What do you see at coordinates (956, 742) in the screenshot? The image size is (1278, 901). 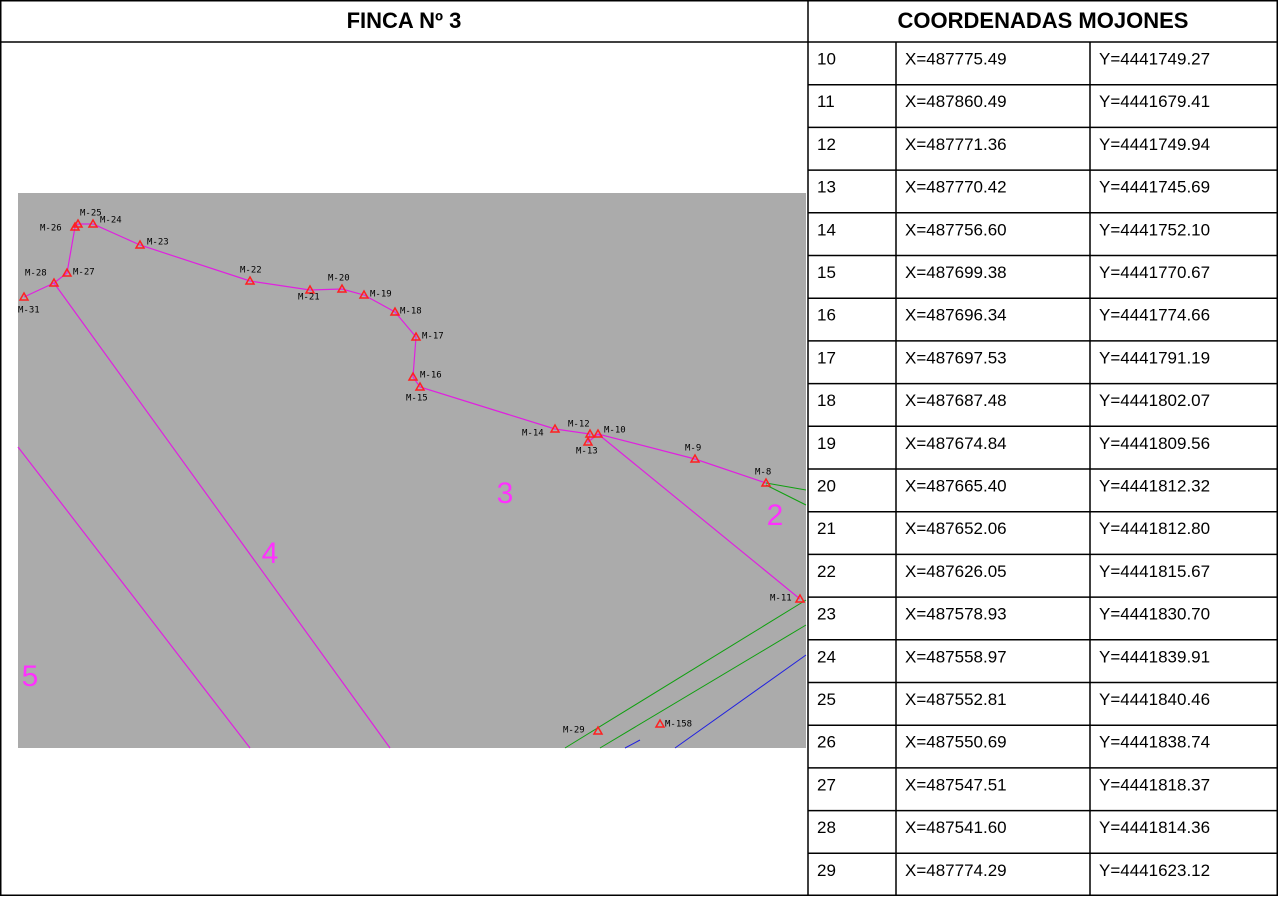 I see `table-cell: X=487550.69` at bounding box center [956, 742].